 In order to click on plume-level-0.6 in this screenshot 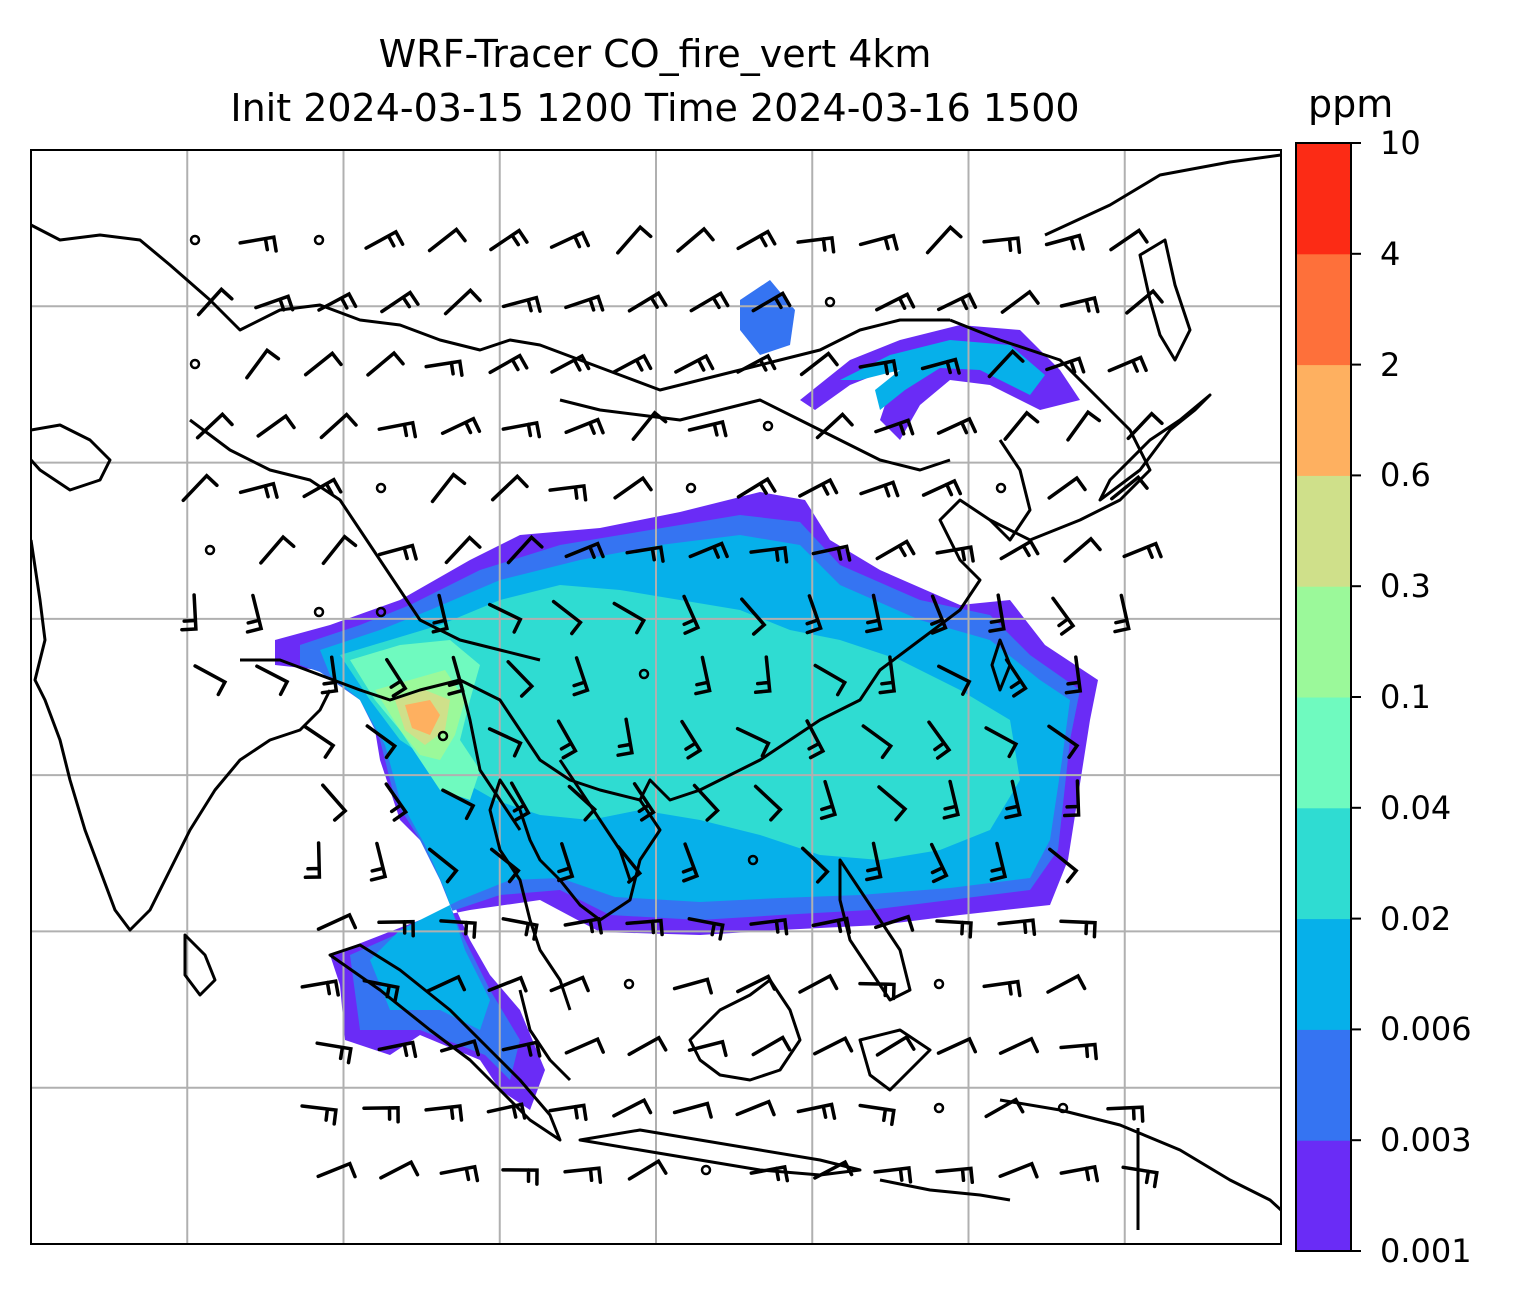, I will do `click(422, 717)`.